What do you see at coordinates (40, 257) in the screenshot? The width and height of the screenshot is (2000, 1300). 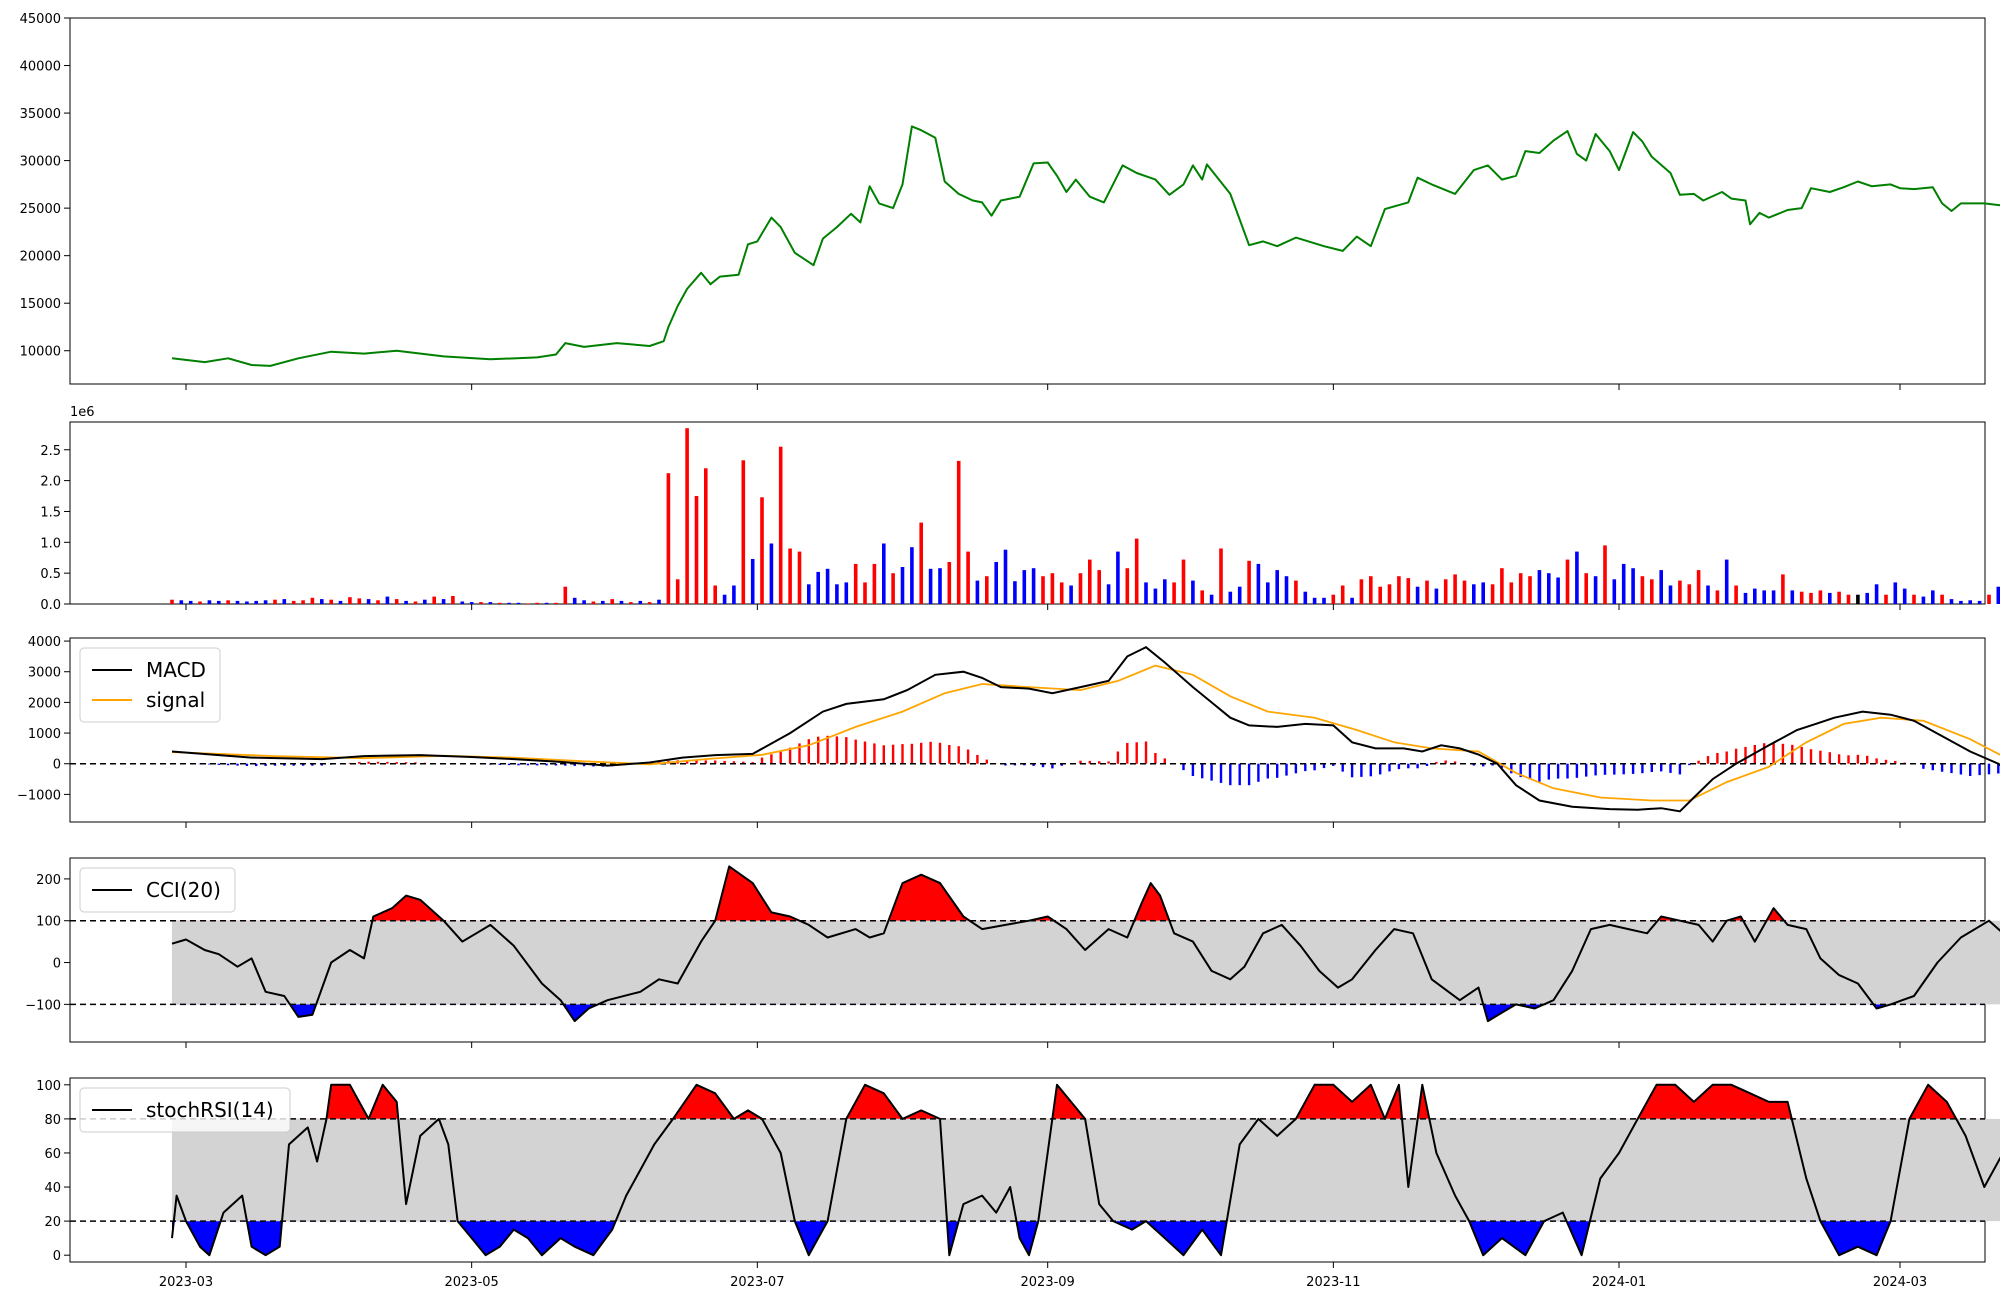 I see `y-tick-label: 20000` at bounding box center [40, 257].